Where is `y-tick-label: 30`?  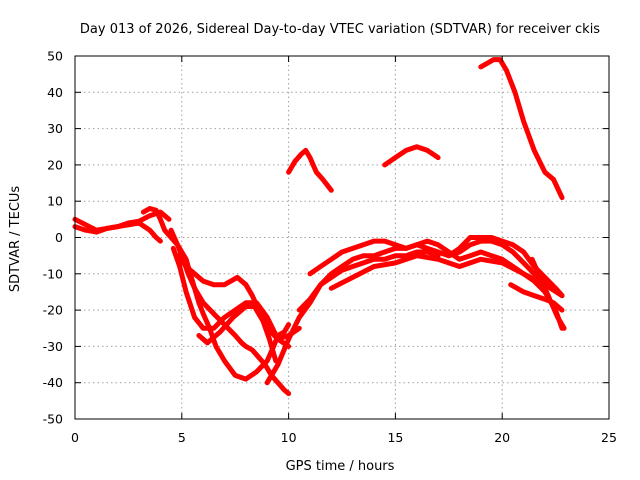 y-tick-label: 30 is located at coordinates (55, 128).